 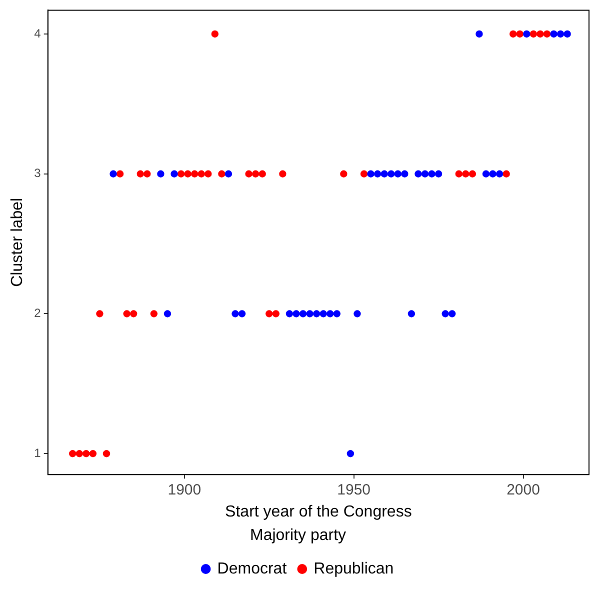 I want to click on y-axis-title: Cluster label, so click(x=17, y=242).